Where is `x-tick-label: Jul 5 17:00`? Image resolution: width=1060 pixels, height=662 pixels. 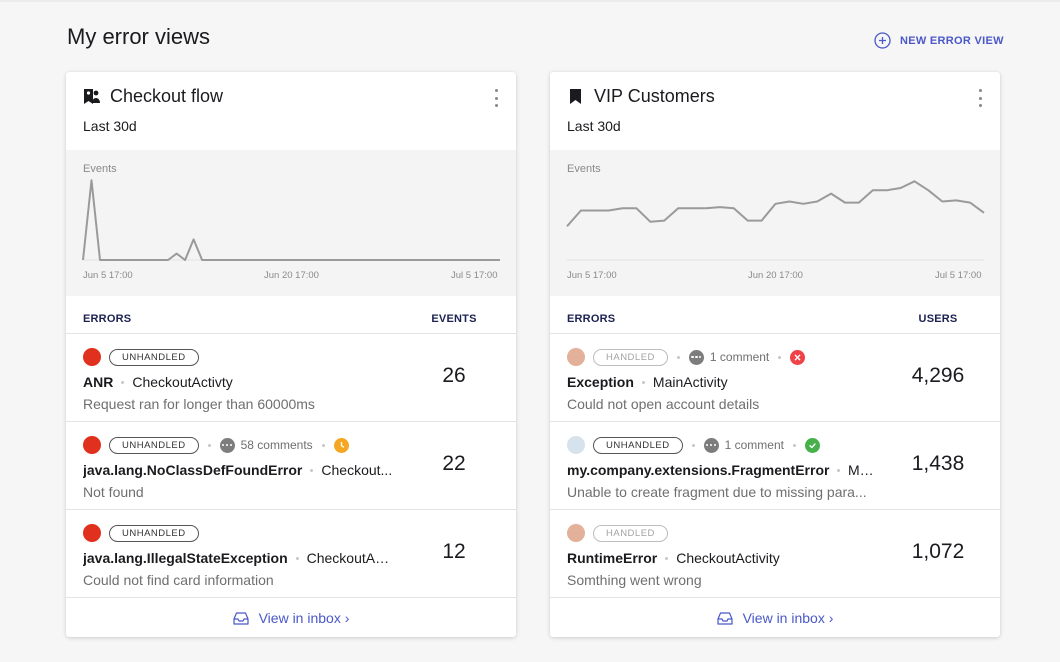 x-tick-label: Jul 5 17:00 is located at coordinates (474, 275).